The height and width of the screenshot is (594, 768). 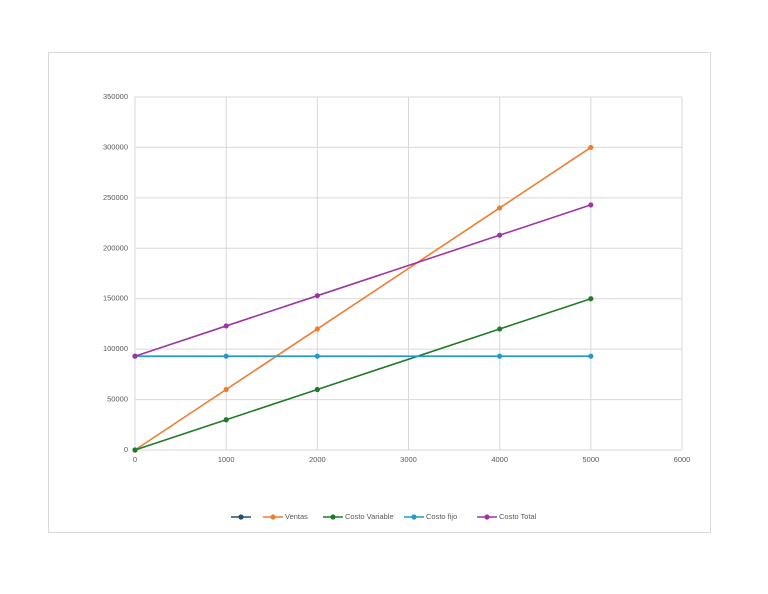 I want to click on legend-label: Costo fijo, so click(x=441, y=516).